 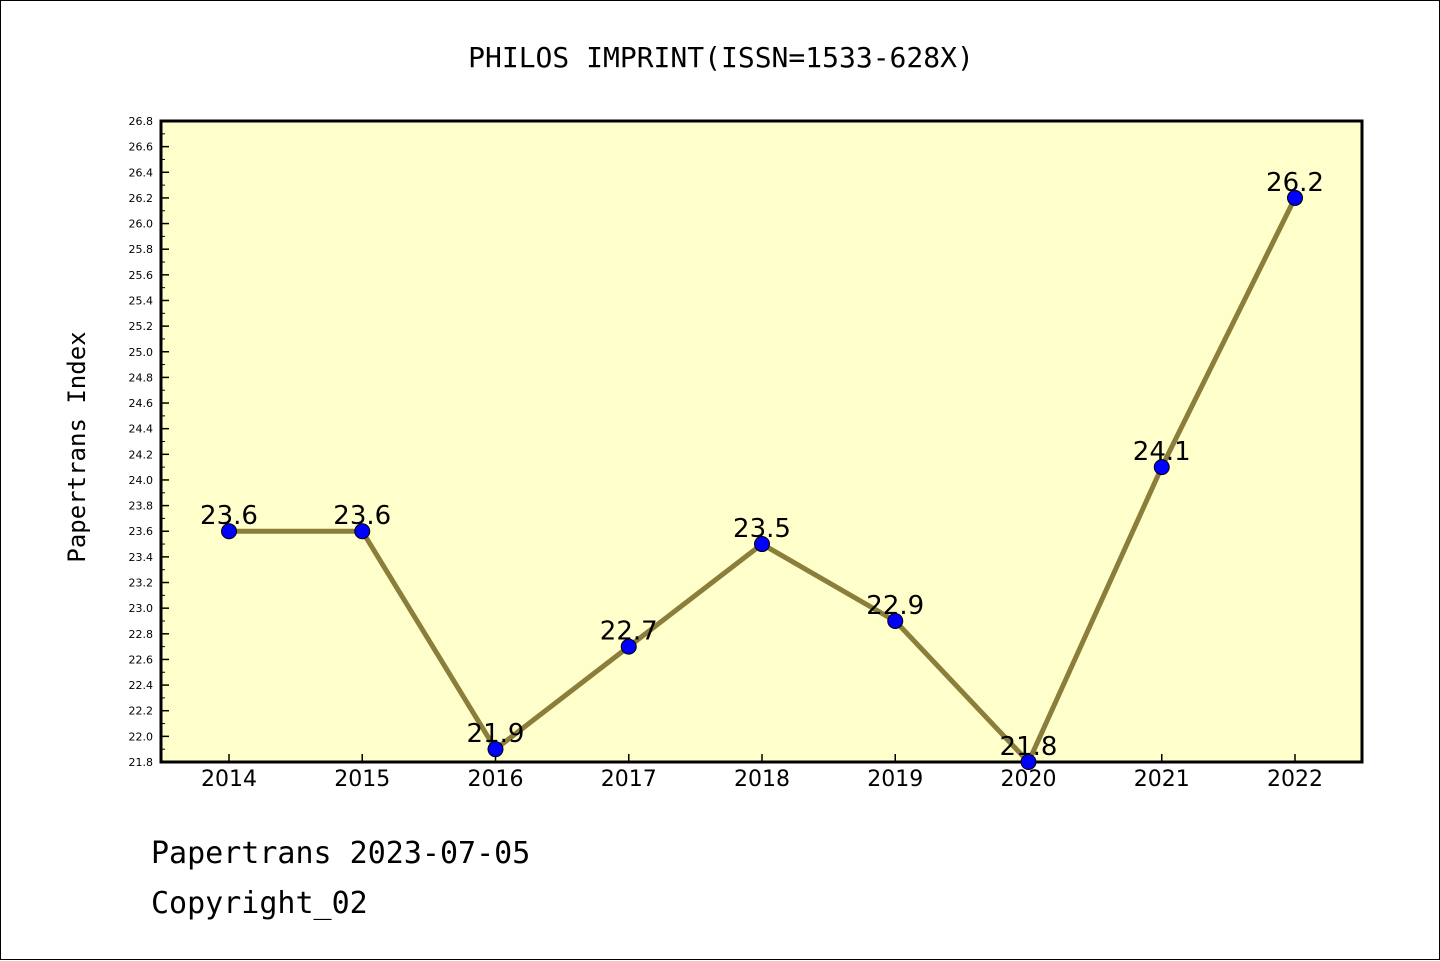 What do you see at coordinates (141, 121) in the screenshot?
I see `y-tick-label: 26.8` at bounding box center [141, 121].